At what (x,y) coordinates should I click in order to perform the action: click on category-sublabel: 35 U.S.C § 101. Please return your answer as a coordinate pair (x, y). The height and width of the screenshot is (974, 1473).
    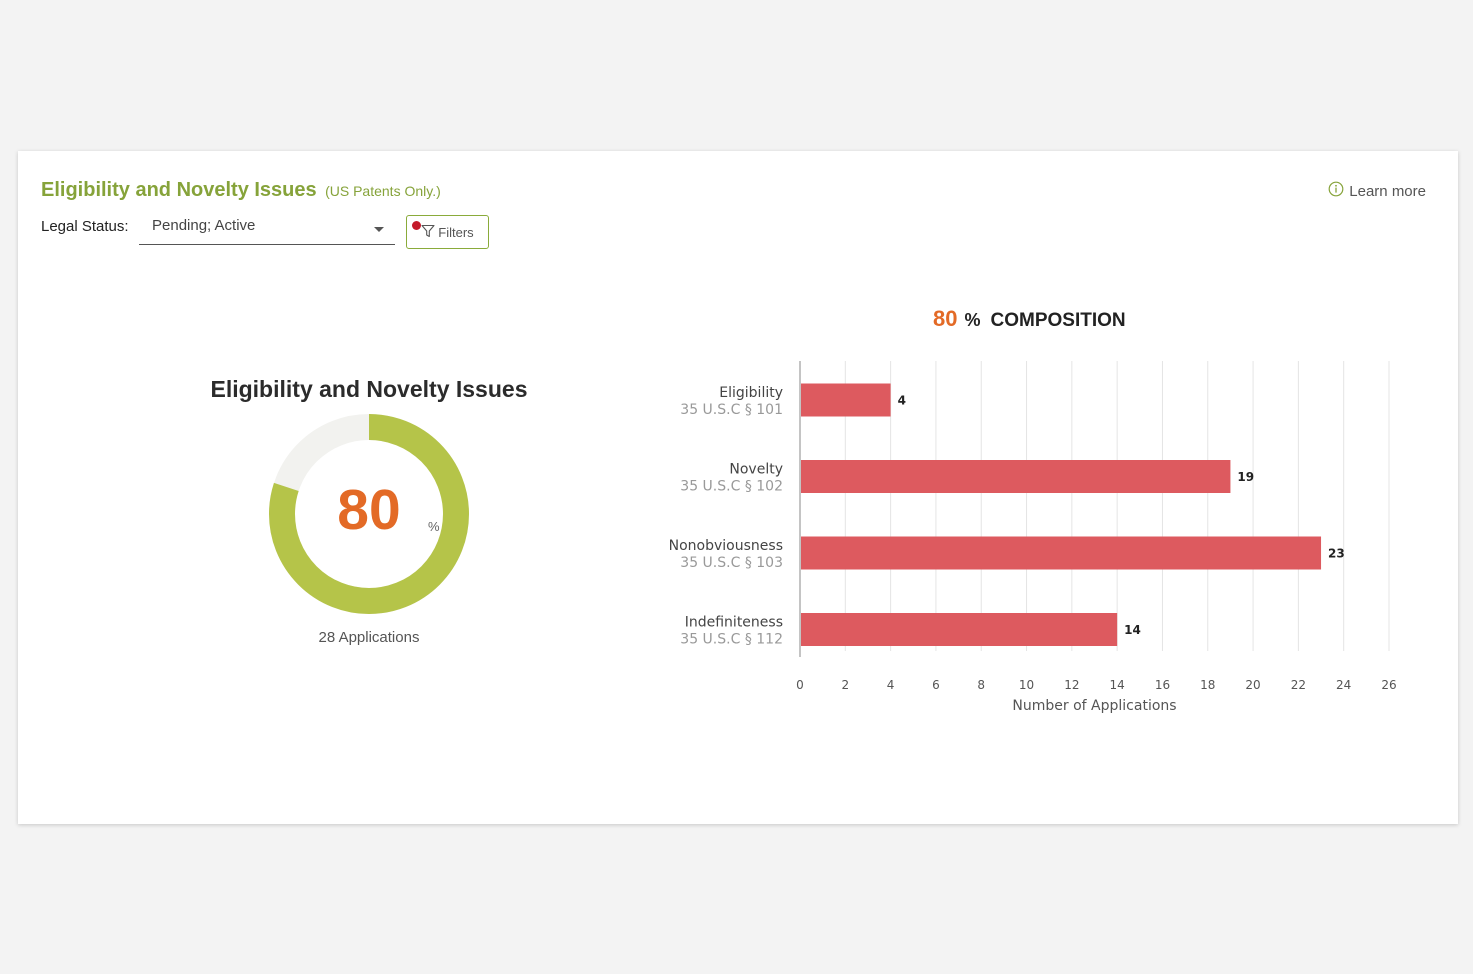
    Looking at the image, I should click on (731, 410).